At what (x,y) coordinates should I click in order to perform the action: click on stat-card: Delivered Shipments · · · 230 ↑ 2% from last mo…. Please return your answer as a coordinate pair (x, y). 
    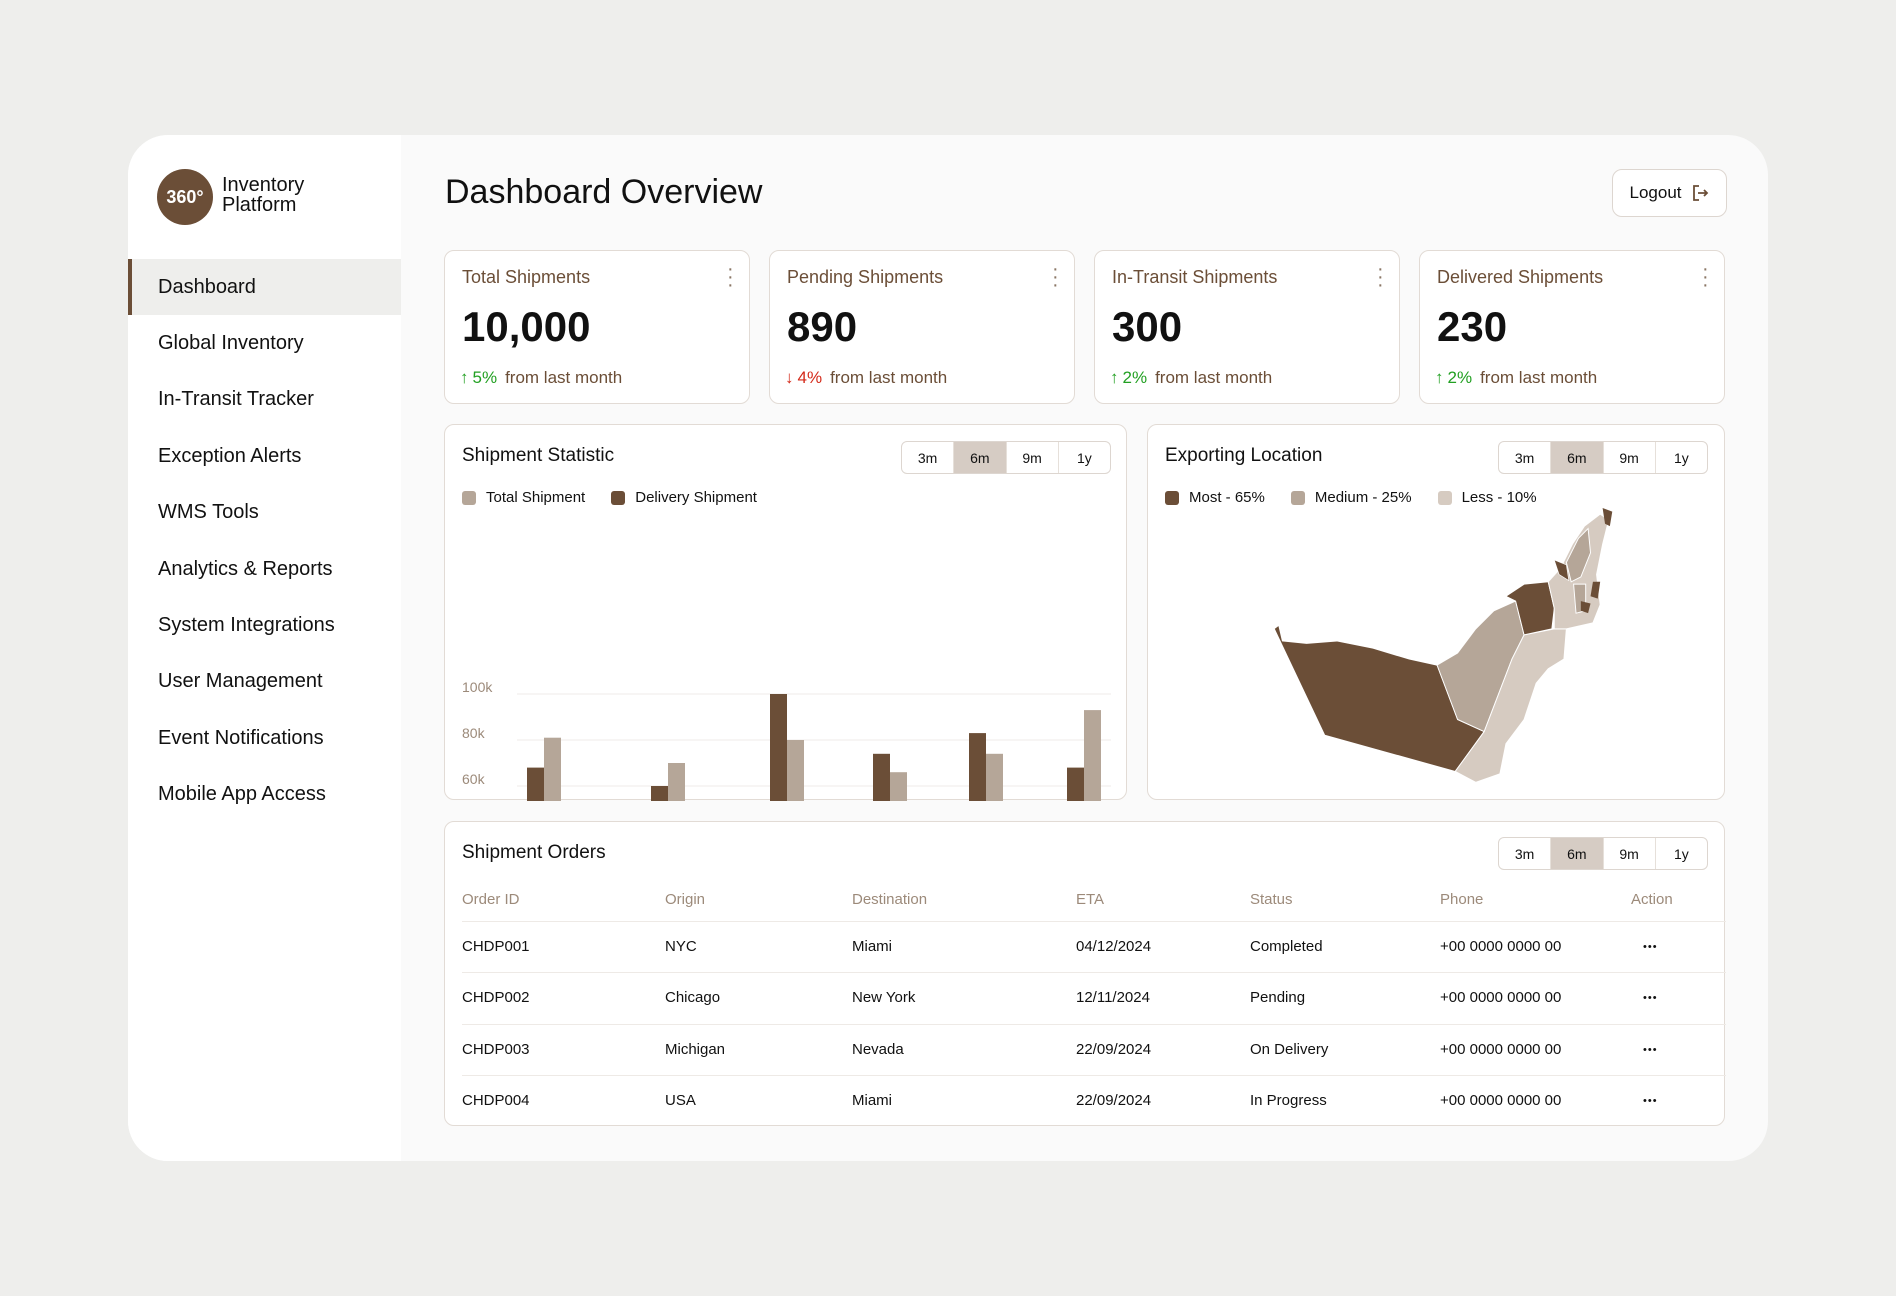
    Looking at the image, I should click on (1572, 327).